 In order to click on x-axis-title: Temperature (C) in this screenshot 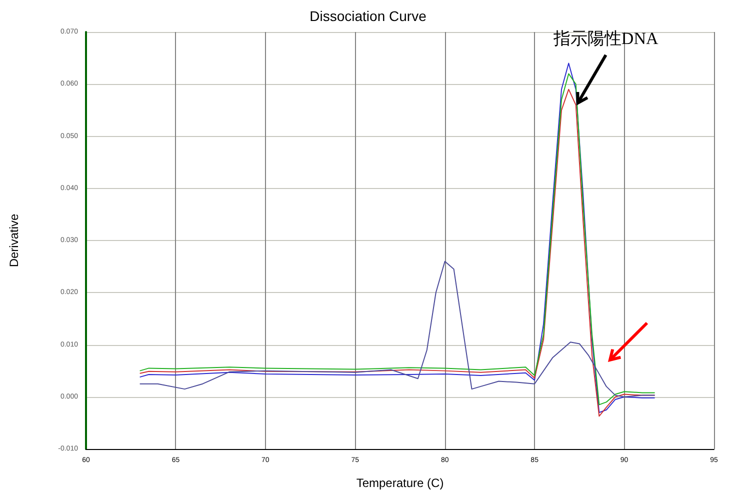, I will do `click(400, 483)`.